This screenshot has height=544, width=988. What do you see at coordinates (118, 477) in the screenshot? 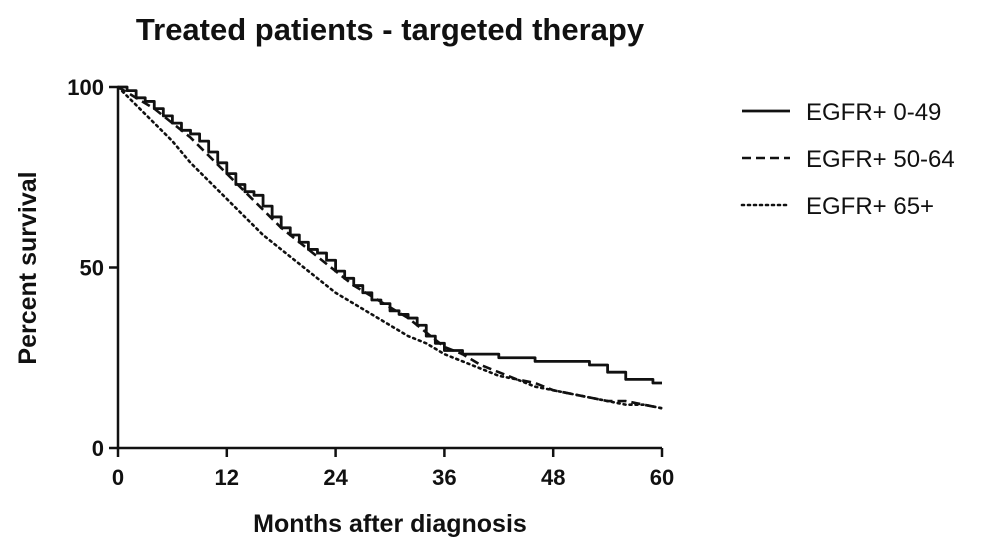
I see `x-tick-label: 0` at bounding box center [118, 477].